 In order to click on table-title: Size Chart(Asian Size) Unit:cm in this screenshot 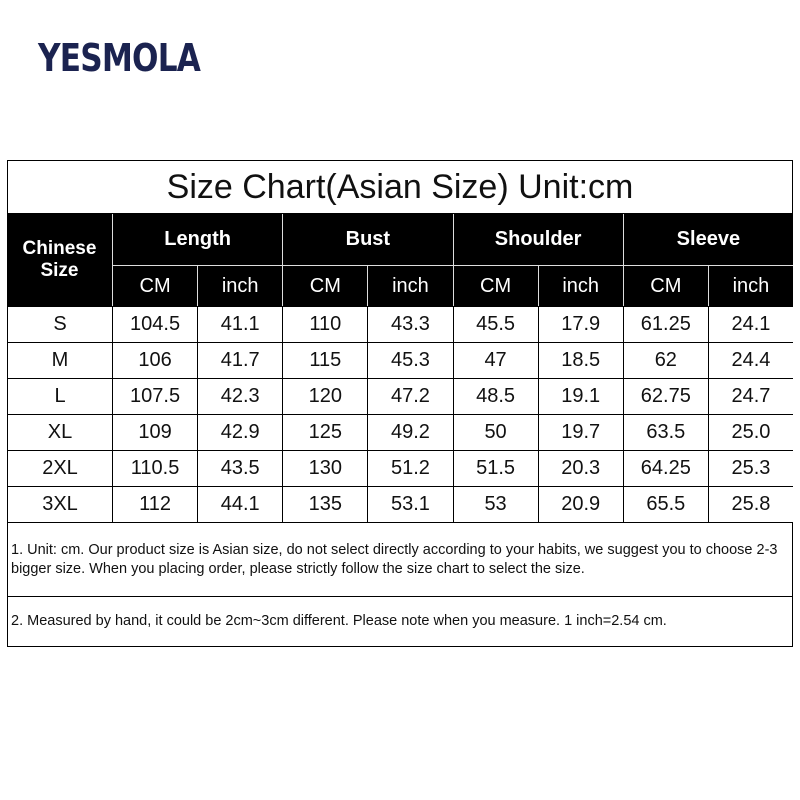, I will do `click(400, 187)`.